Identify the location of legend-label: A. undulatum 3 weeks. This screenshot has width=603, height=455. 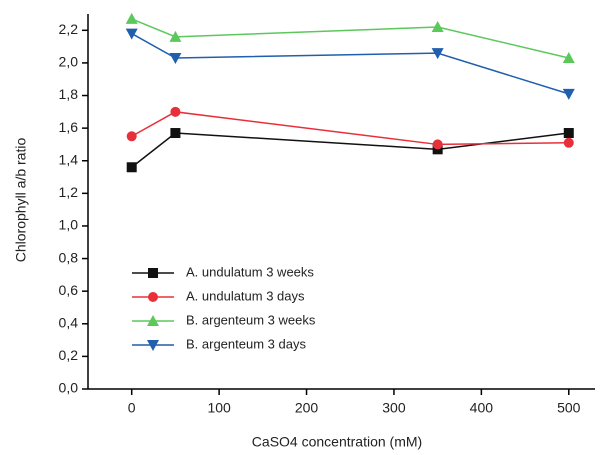
(250, 271).